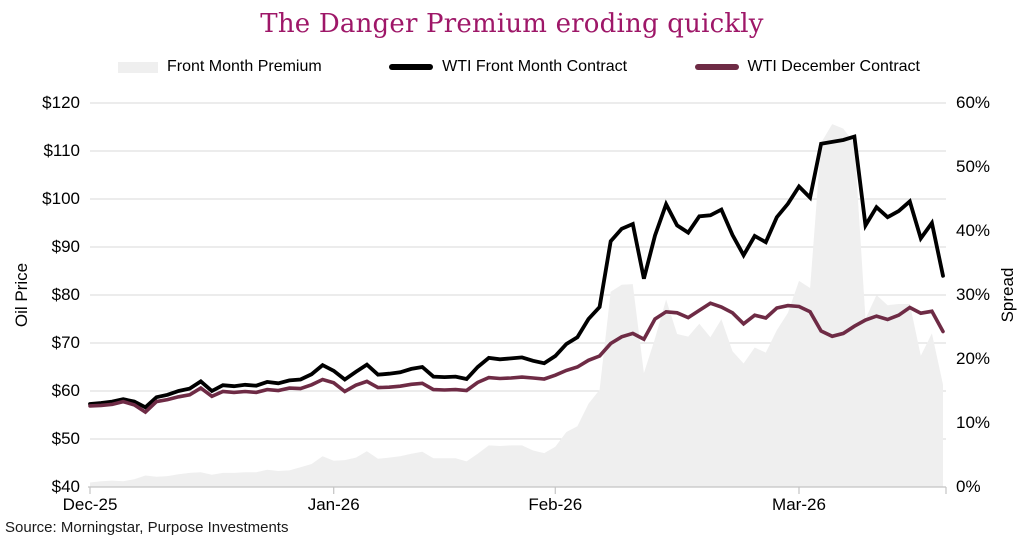  Describe the element at coordinates (512, 24) in the screenshot. I see `chart-title: The Danger Premium eroding quickly` at that location.